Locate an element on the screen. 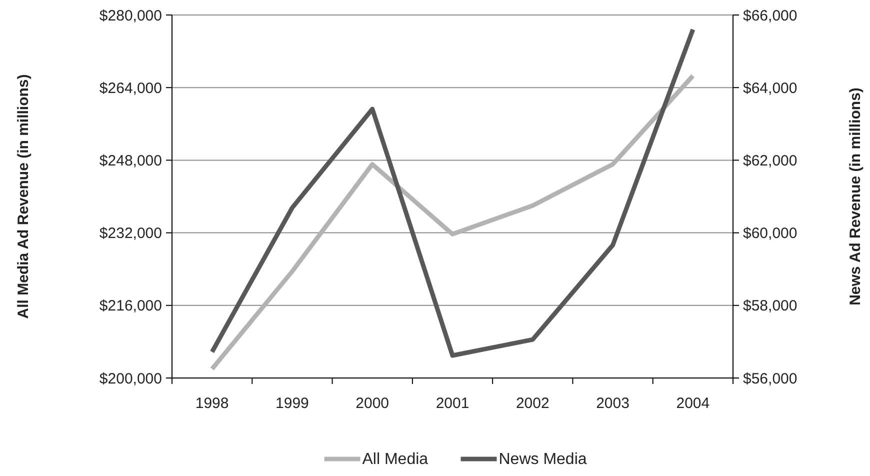  x-tick-label: 2004 is located at coordinates (693, 403).